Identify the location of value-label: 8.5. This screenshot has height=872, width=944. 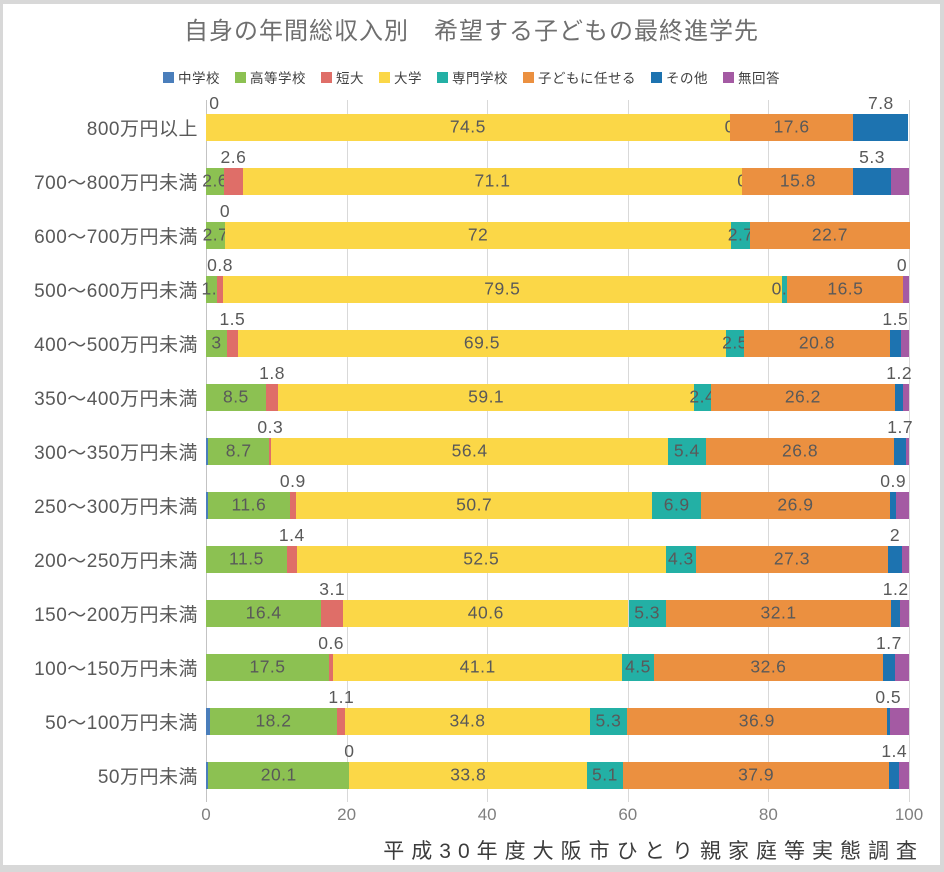
(235, 396).